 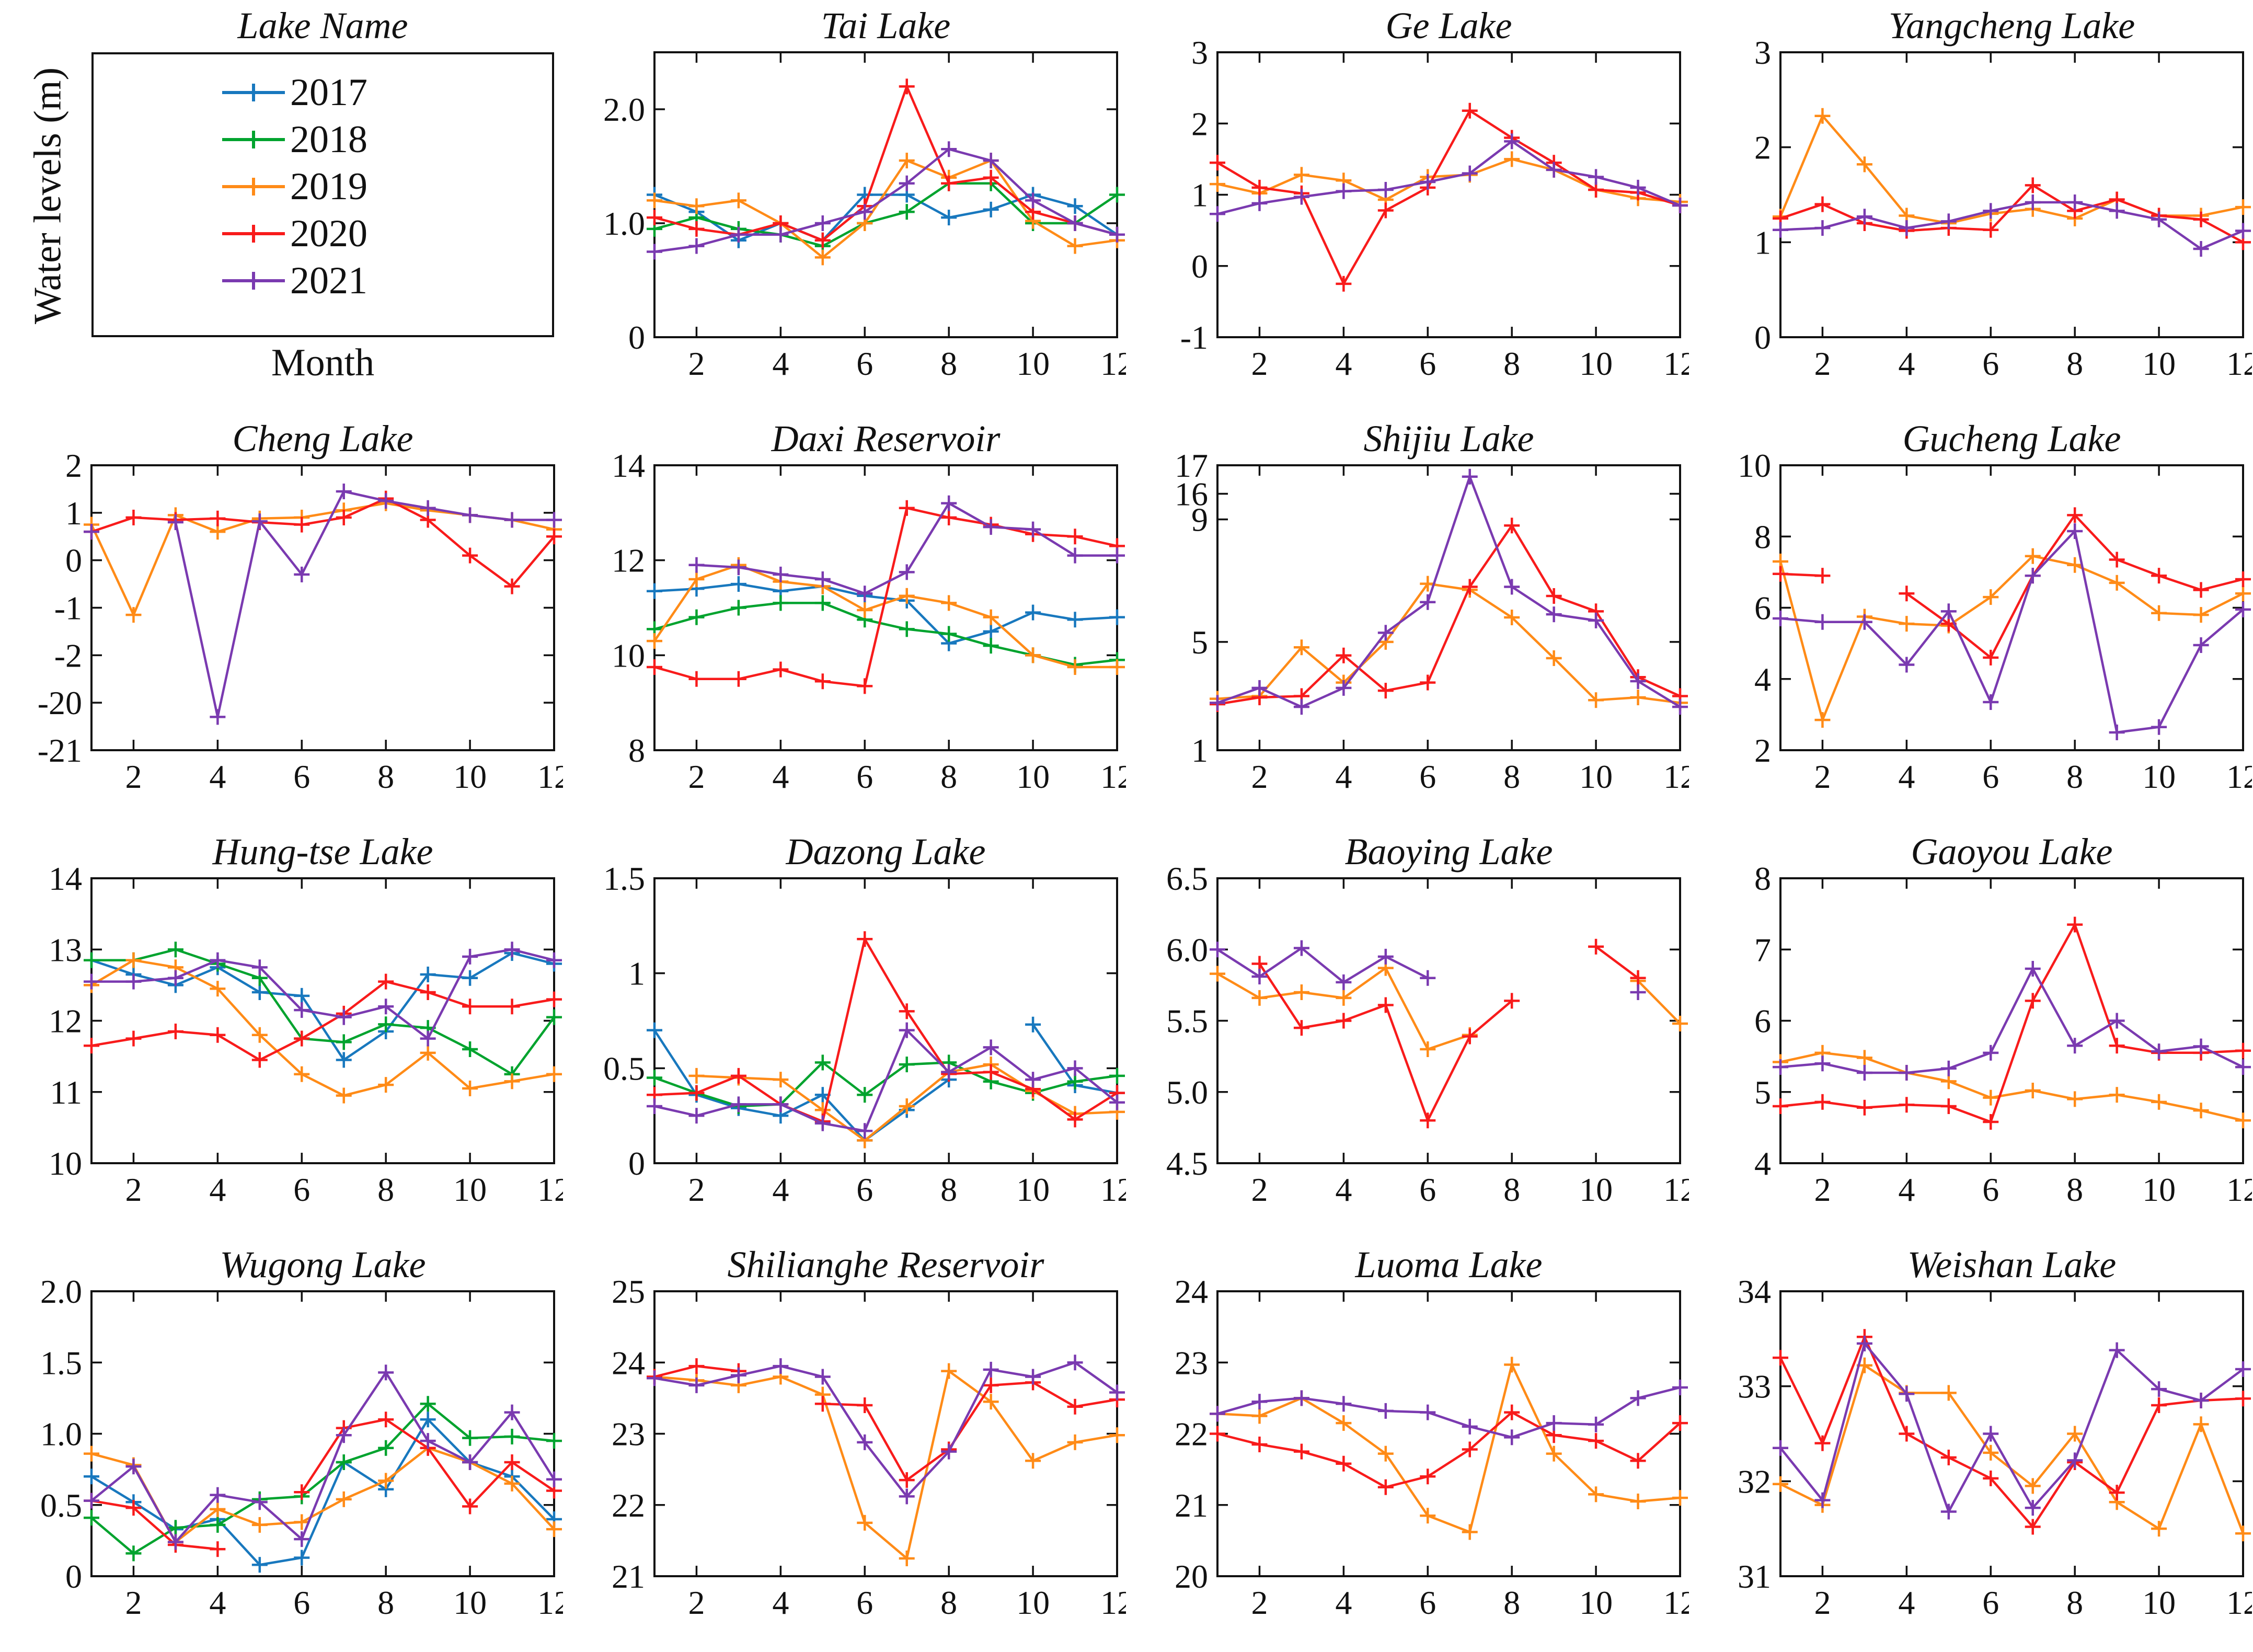 What do you see at coordinates (1191, 1576) in the screenshot?
I see `svg-text: 20` at bounding box center [1191, 1576].